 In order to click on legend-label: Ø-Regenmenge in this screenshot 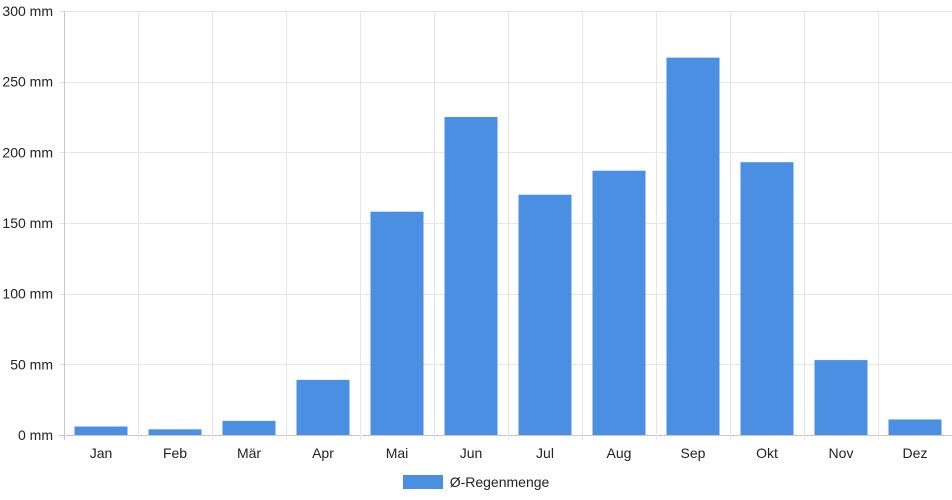, I will do `click(499, 482)`.